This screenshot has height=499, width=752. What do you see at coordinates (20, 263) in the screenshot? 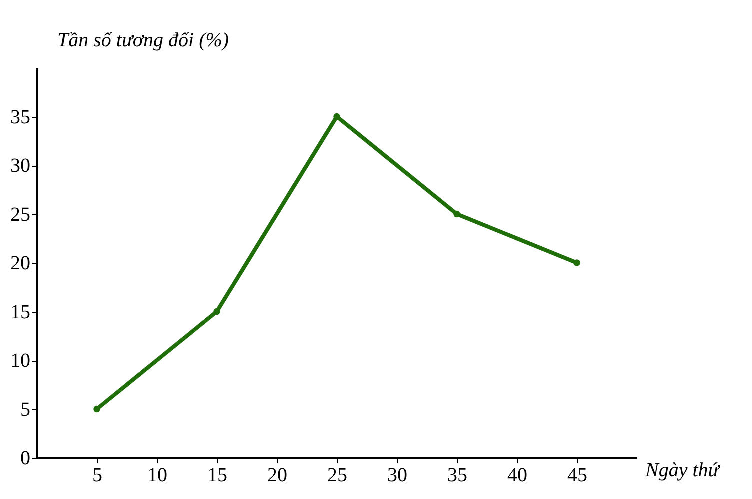
I see `y-tick-label: 20` at bounding box center [20, 263].